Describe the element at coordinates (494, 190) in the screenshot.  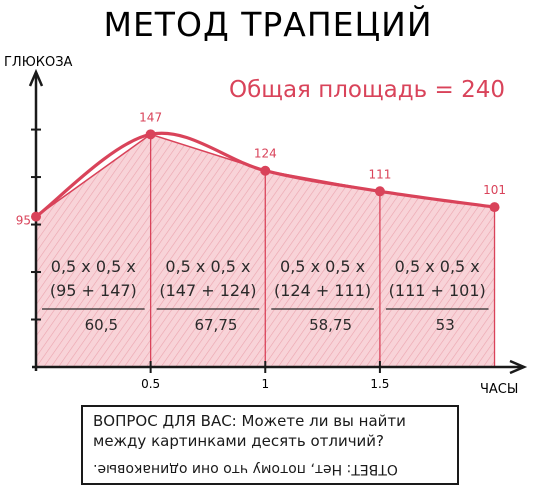
I see `point-label: 101` at that location.